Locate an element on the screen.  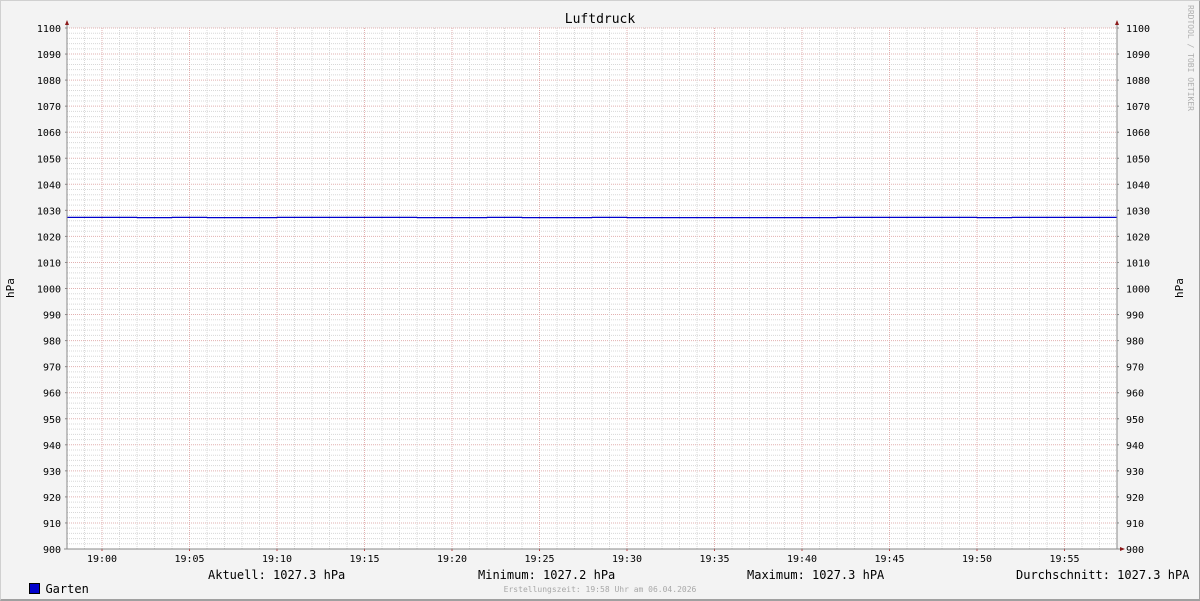
y-tick-label-left: 1010 is located at coordinates (49, 263).